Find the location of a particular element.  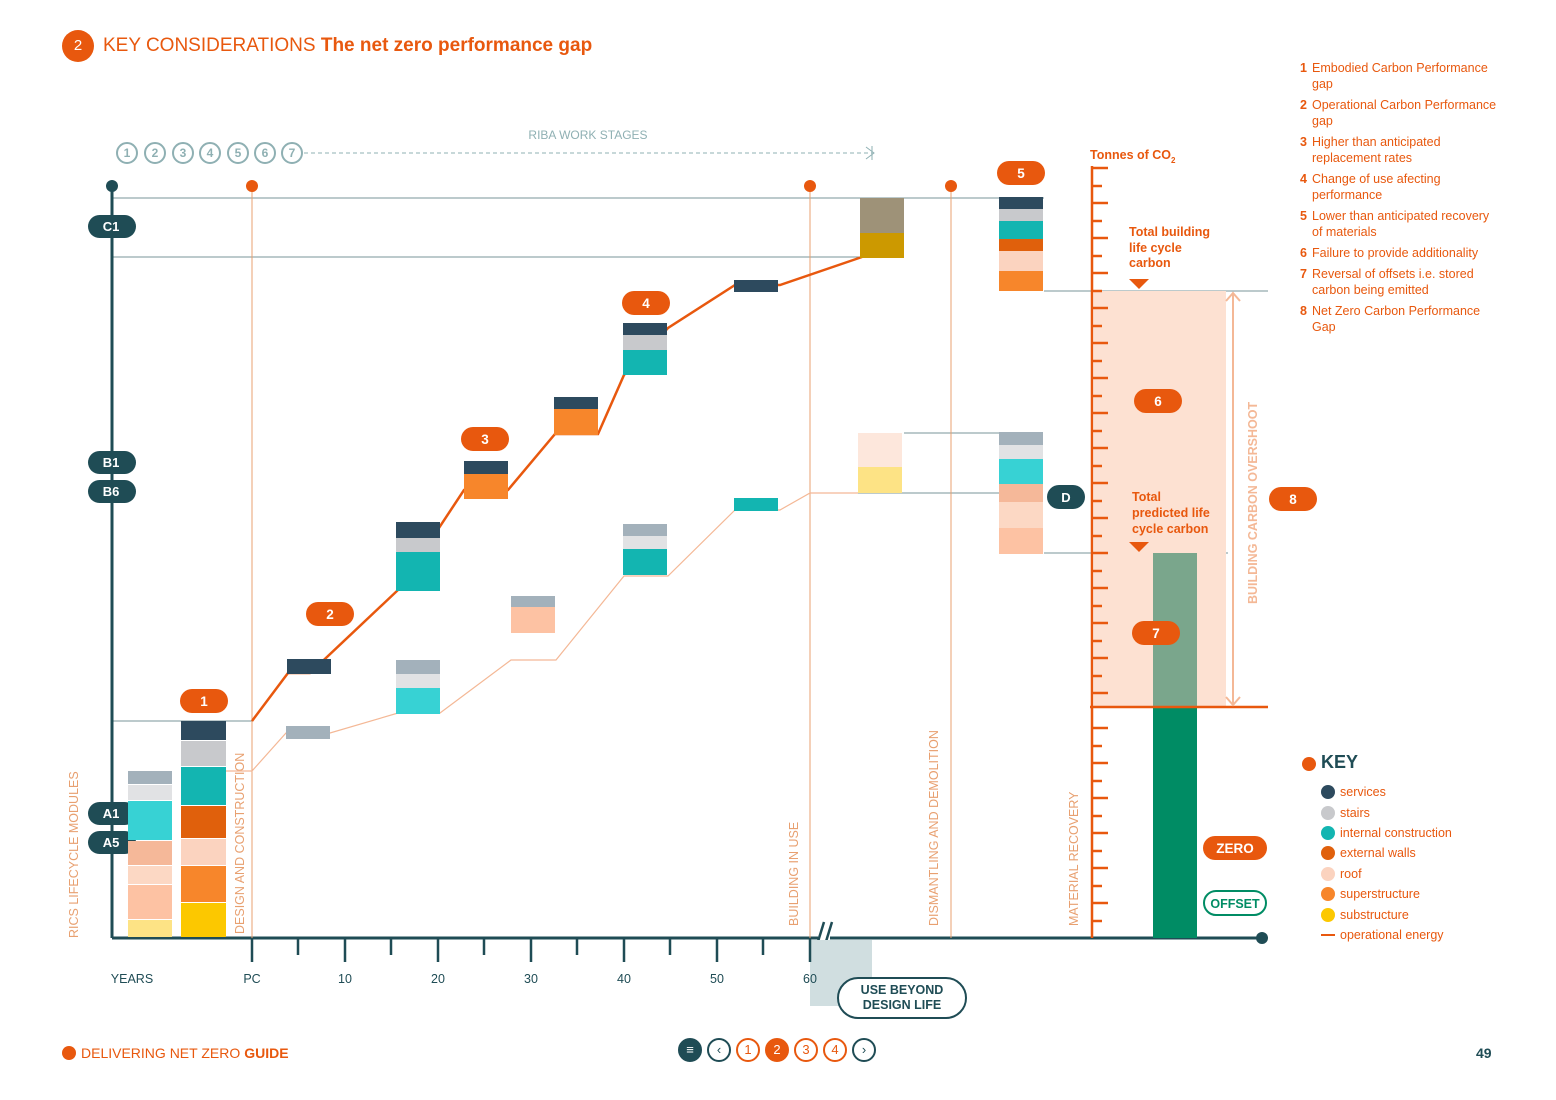

svg-text: predicted life is located at coordinates (1171, 513).